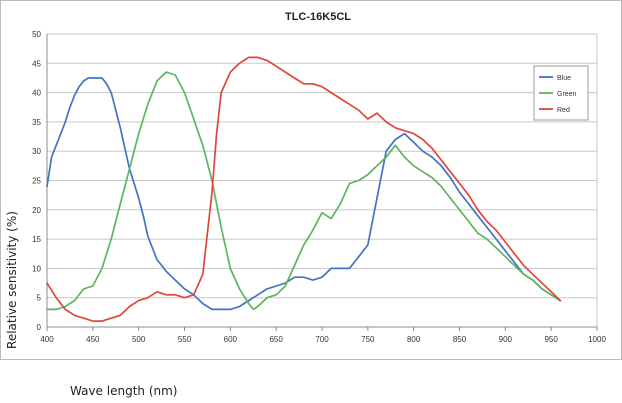  I want to click on y-tick-label: 35, so click(36, 122).